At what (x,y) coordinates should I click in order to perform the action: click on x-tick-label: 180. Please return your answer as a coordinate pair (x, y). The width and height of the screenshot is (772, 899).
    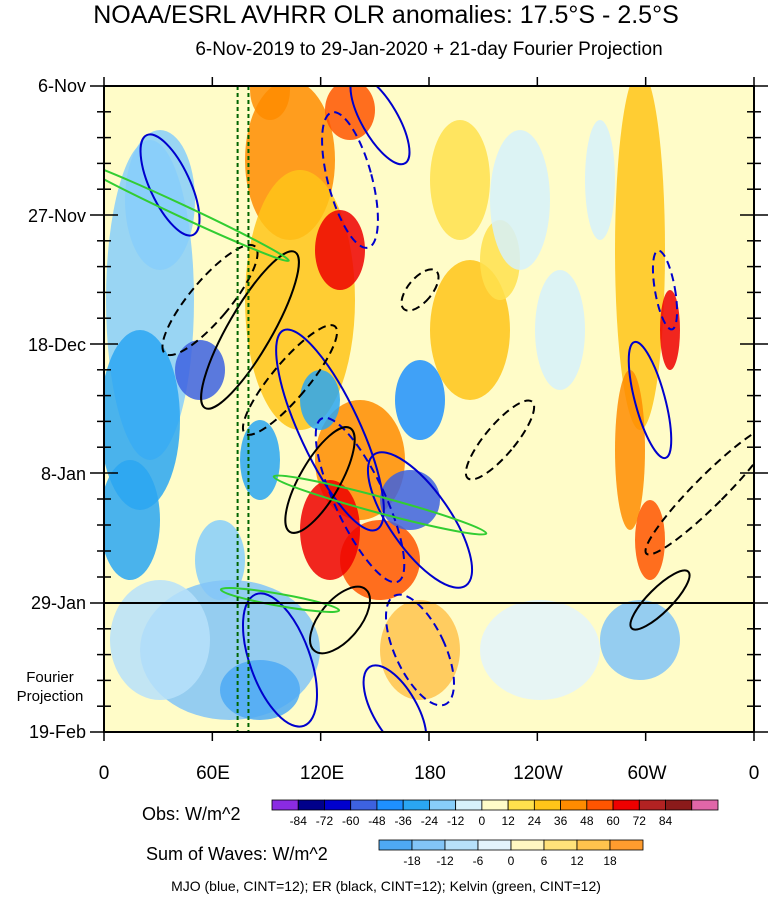
    Looking at the image, I should click on (430, 773).